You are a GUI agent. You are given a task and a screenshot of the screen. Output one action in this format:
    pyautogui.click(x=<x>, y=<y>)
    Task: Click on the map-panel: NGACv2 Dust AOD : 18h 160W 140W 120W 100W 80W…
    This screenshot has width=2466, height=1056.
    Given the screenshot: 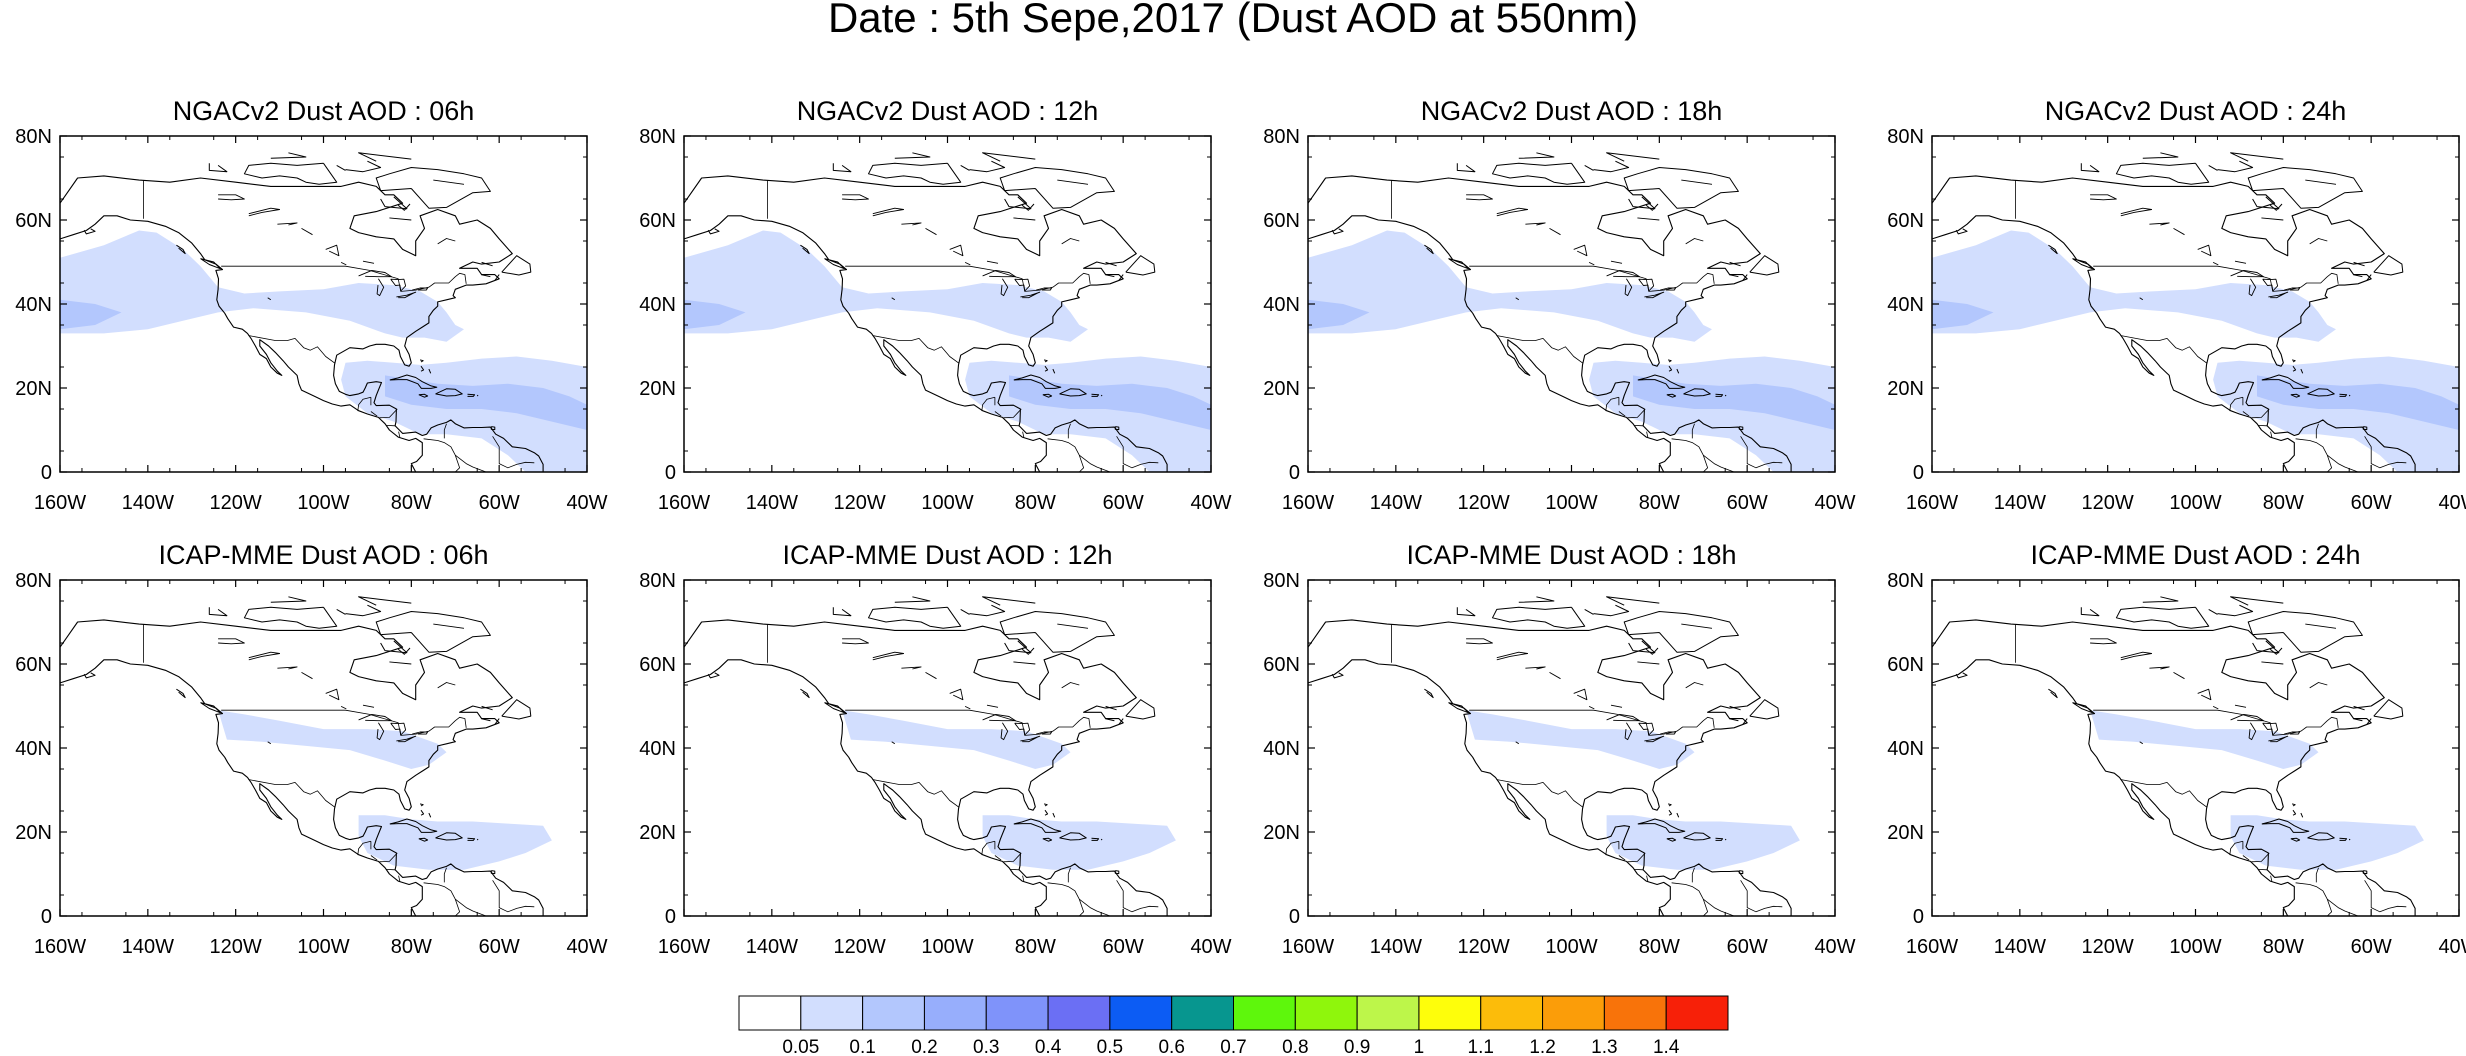 What is the action you would take?
    pyautogui.click(x=1559, y=305)
    